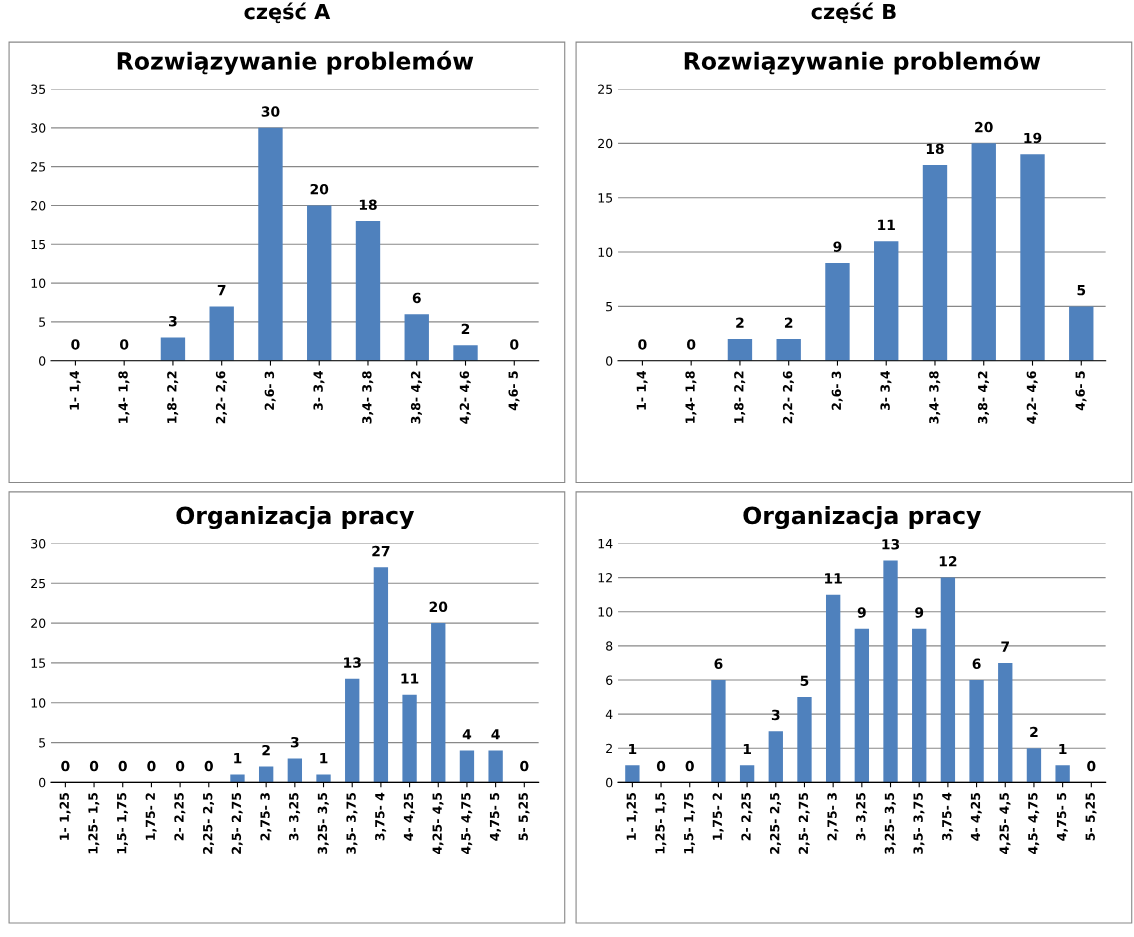  I want to click on text: część B, so click(853, 13).